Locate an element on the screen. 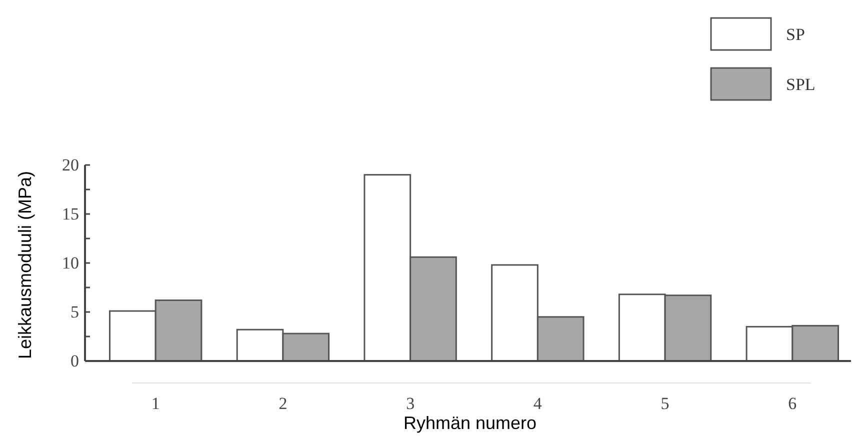 The image size is (856, 437). x-tick-label: 1 is located at coordinates (155, 404).